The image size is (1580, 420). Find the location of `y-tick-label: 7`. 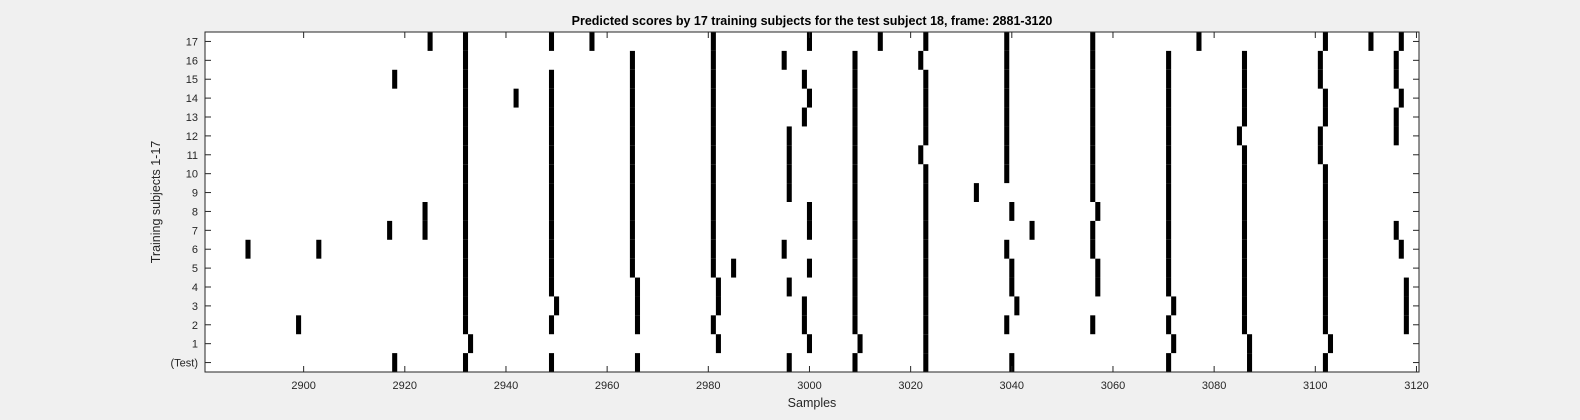

y-tick-label: 7 is located at coordinates (195, 231).